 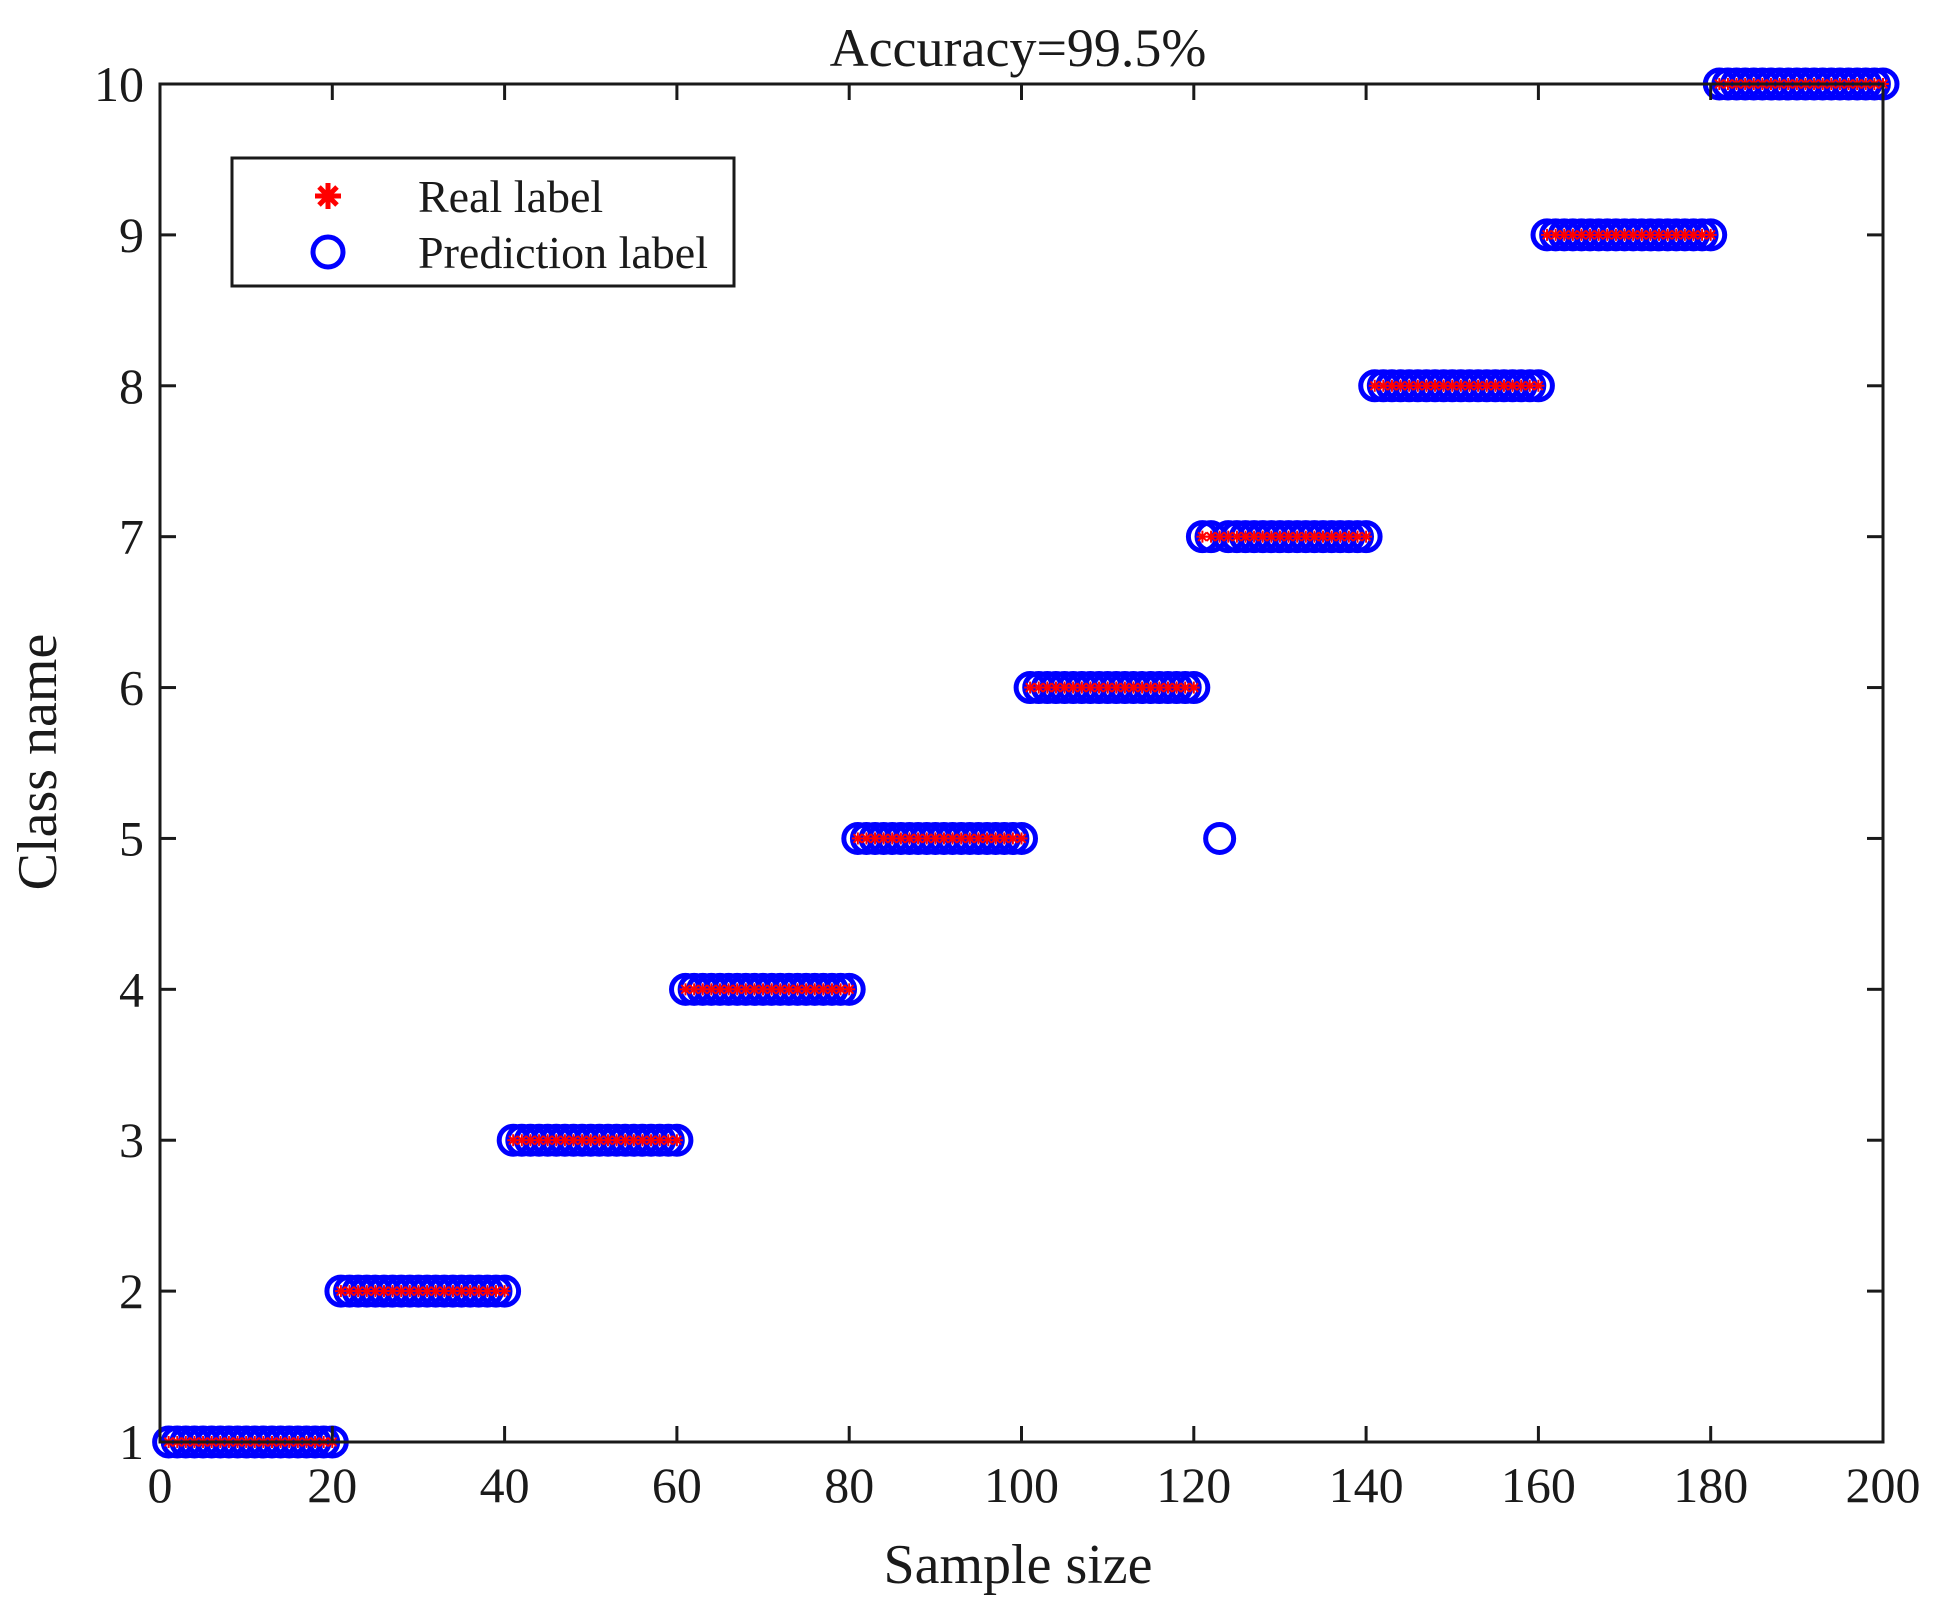 What do you see at coordinates (131, 537) in the screenshot?
I see `y-tick-label: 7` at bounding box center [131, 537].